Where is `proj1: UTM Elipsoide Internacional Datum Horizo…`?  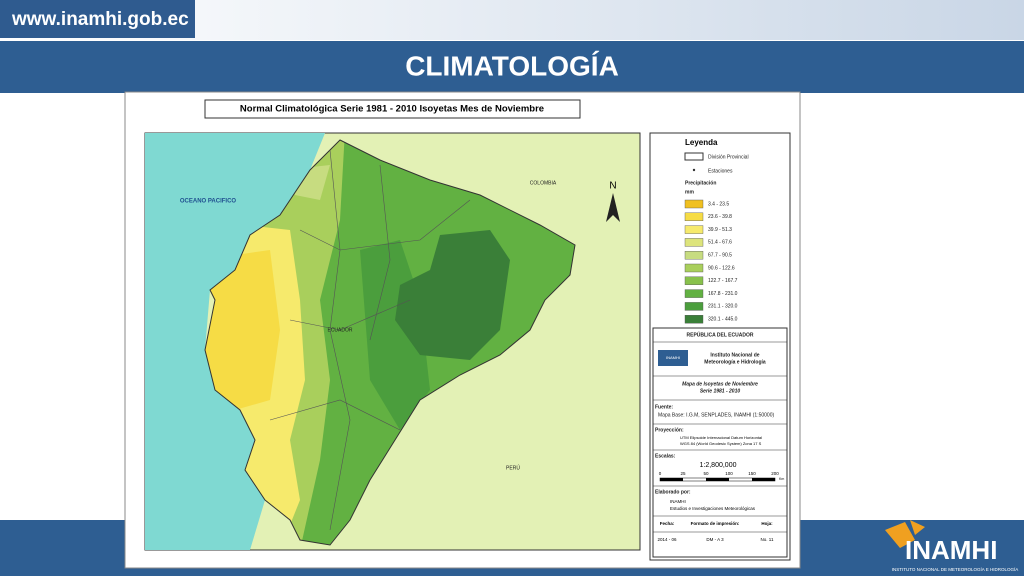 proj1: UTM Elipsoide Internacional Datum Horizo… is located at coordinates (721, 437).